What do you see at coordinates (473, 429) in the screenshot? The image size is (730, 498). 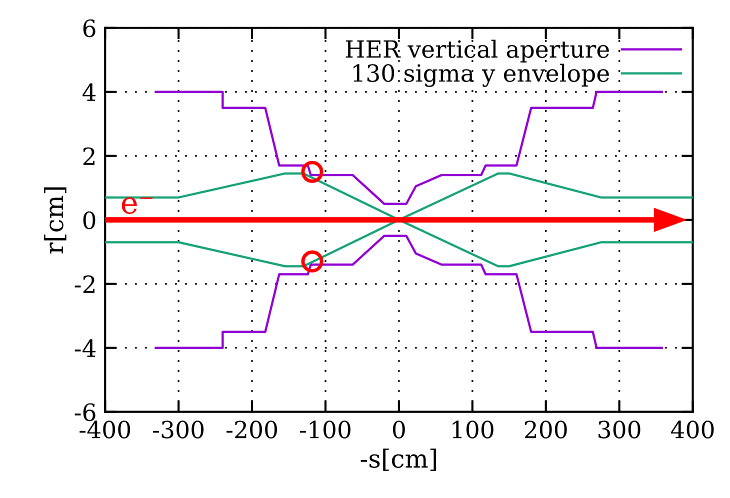 I see `x-tick-label: 100` at bounding box center [473, 429].